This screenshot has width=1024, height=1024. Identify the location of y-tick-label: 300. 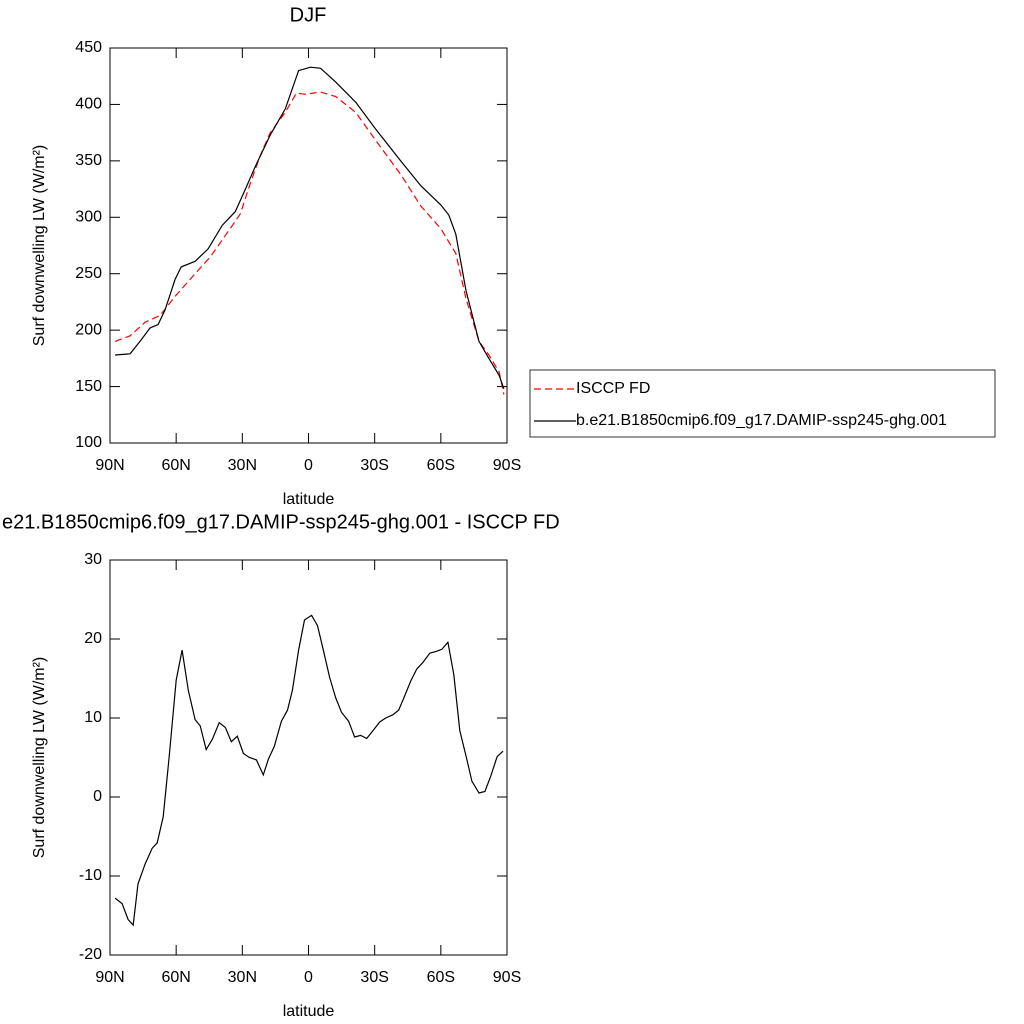
(88, 217).